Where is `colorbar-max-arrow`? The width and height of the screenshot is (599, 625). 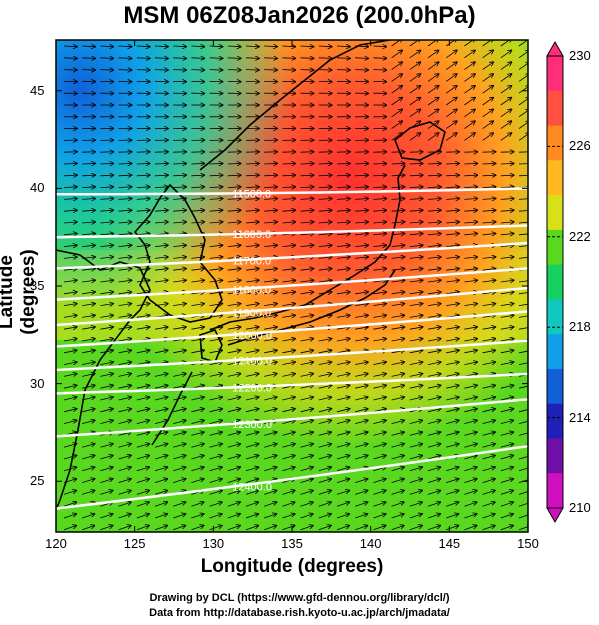
colorbar-max-arrow is located at coordinates (555, 48).